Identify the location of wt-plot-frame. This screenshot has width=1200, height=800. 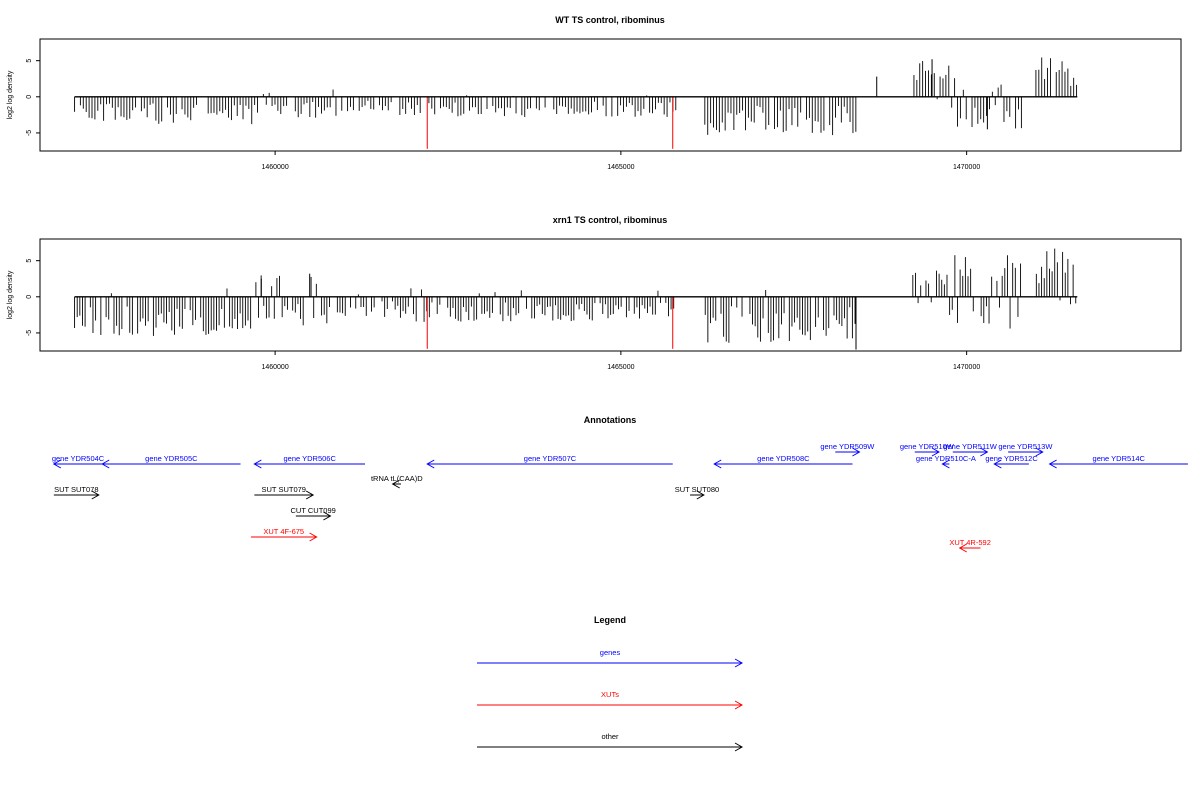
(610, 95).